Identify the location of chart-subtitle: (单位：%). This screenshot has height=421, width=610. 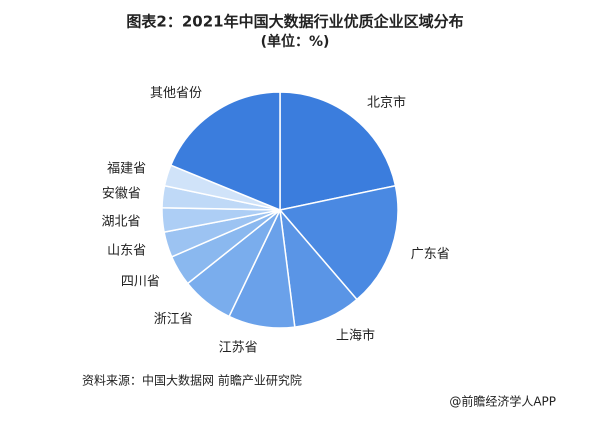
(295, 41).